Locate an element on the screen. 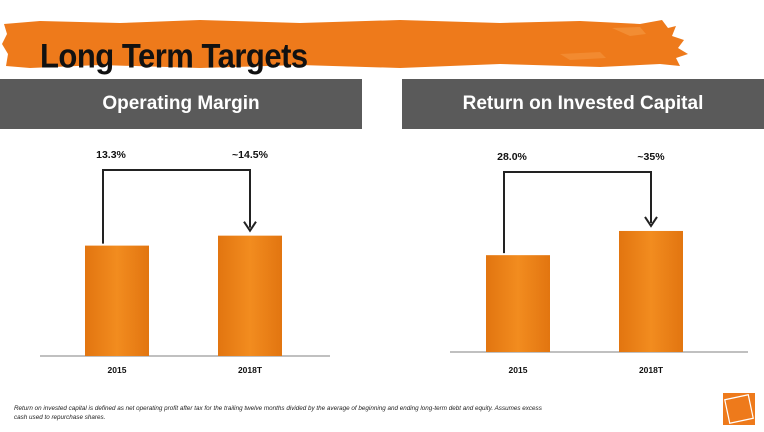 This screenshot has height=432, width=764. the-home-depot-logo is located at coordinates (739, 409).